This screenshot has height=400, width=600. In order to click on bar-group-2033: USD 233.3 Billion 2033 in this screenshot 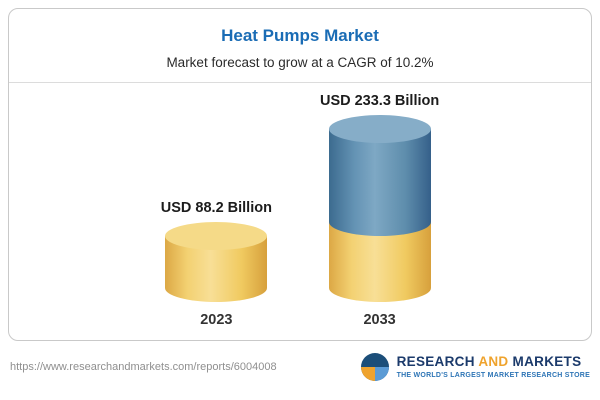, I will do `click(379, 210)`.